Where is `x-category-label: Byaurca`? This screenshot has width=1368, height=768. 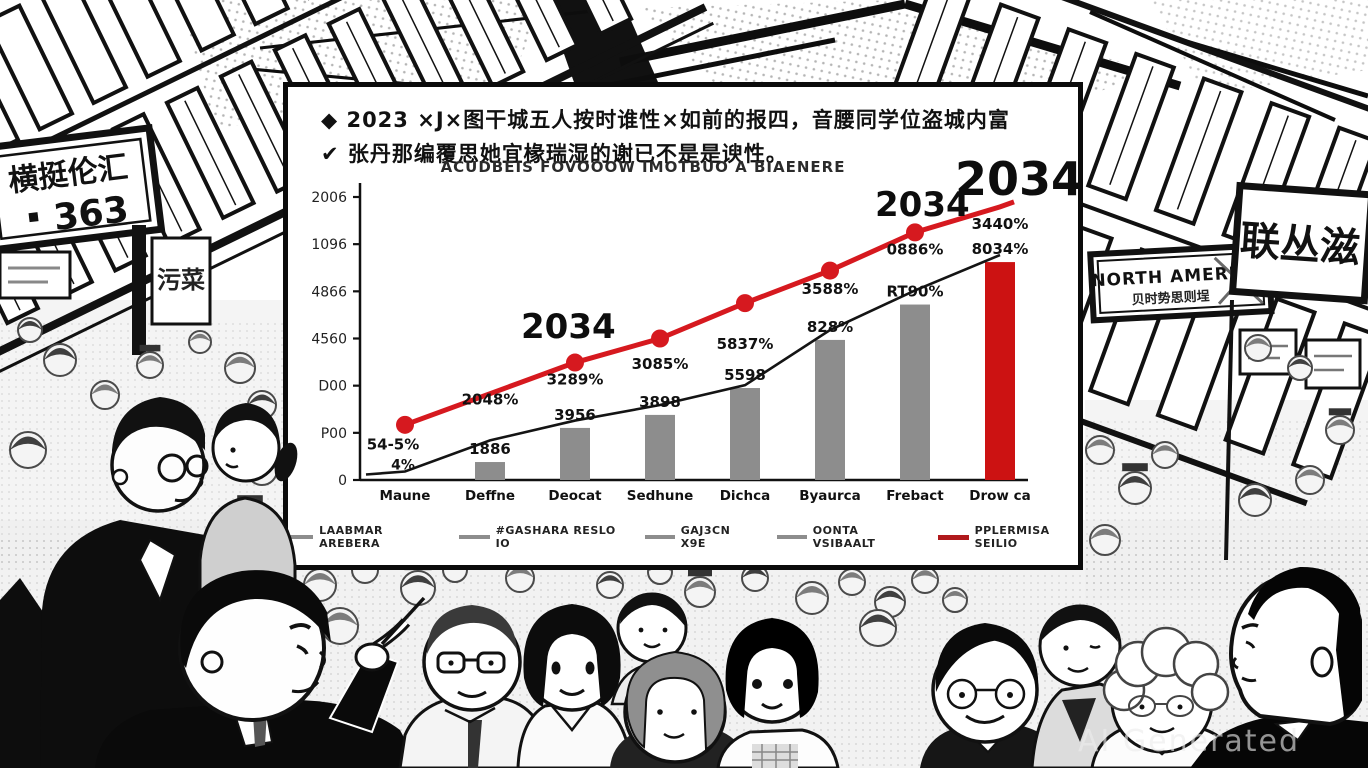
x-category-label: Byaurca is located at coordinates (830, 496).